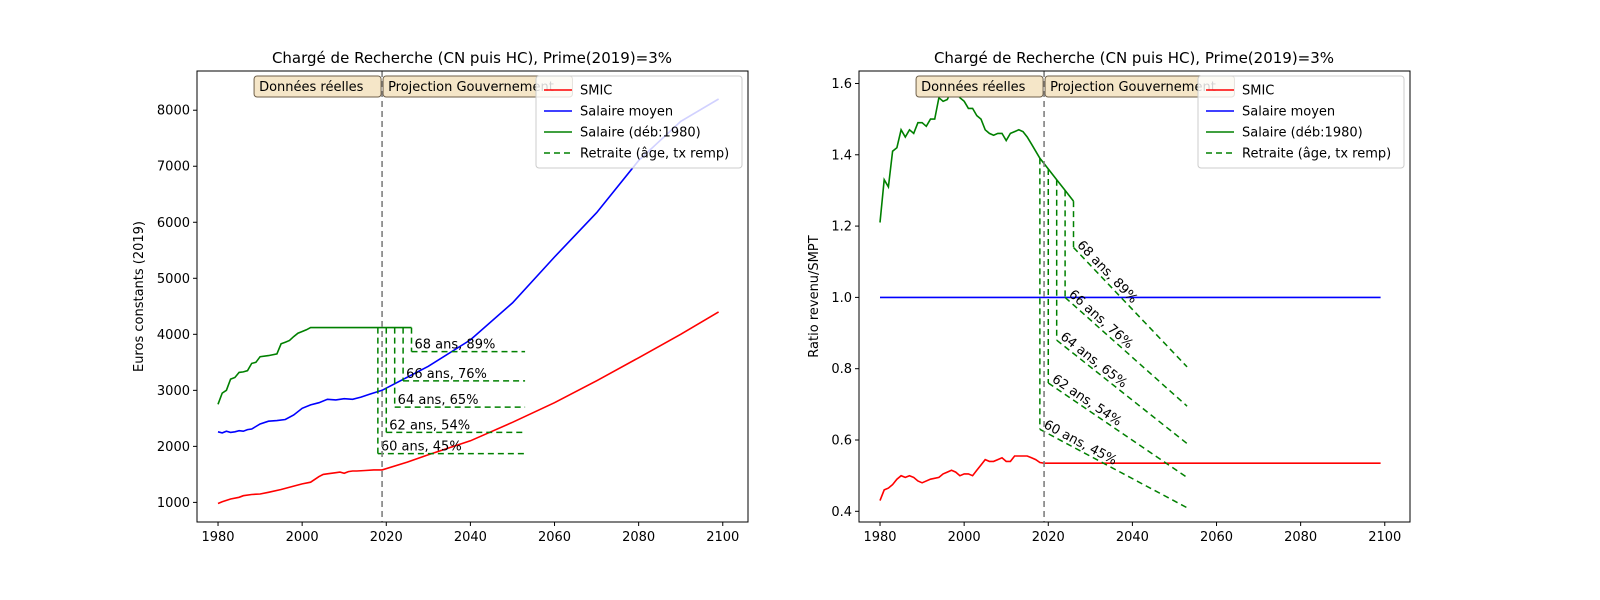  What do you see at coordinates (173, 167) in the screenshot?
I see `y-tick-label: 7000` at bounding box center [173, 167].